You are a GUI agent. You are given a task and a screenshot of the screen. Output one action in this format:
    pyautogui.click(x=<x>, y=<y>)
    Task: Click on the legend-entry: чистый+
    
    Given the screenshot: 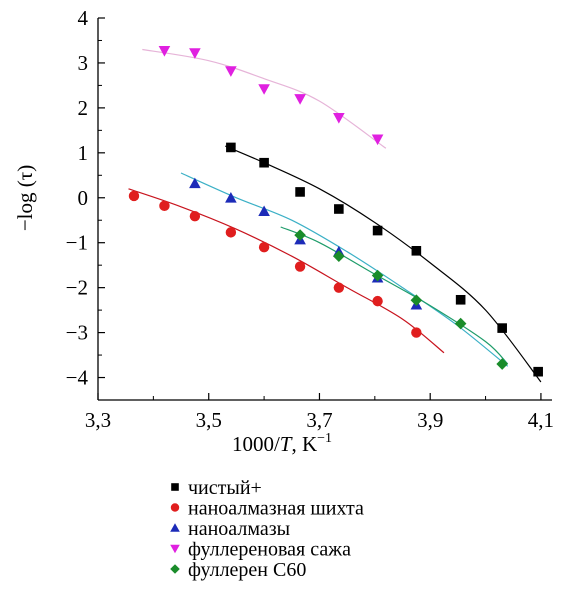 What is the action you would take?
    pyautogui.click(x=225, y=488)
    